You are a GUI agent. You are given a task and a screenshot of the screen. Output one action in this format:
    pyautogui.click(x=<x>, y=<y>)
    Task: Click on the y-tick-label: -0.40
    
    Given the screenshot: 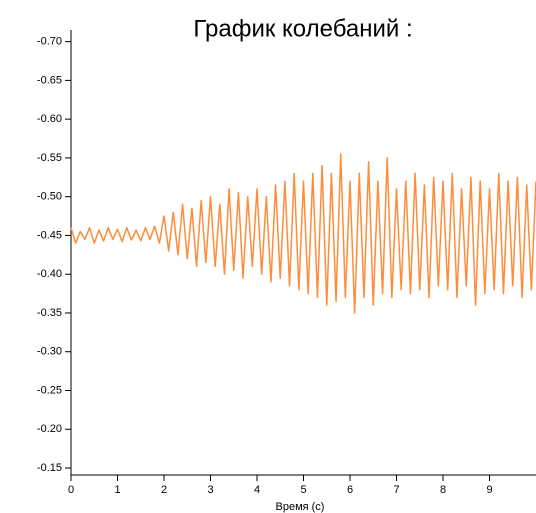 What is the action you would take?
    pyautogui.click(x=49, y=274)
    